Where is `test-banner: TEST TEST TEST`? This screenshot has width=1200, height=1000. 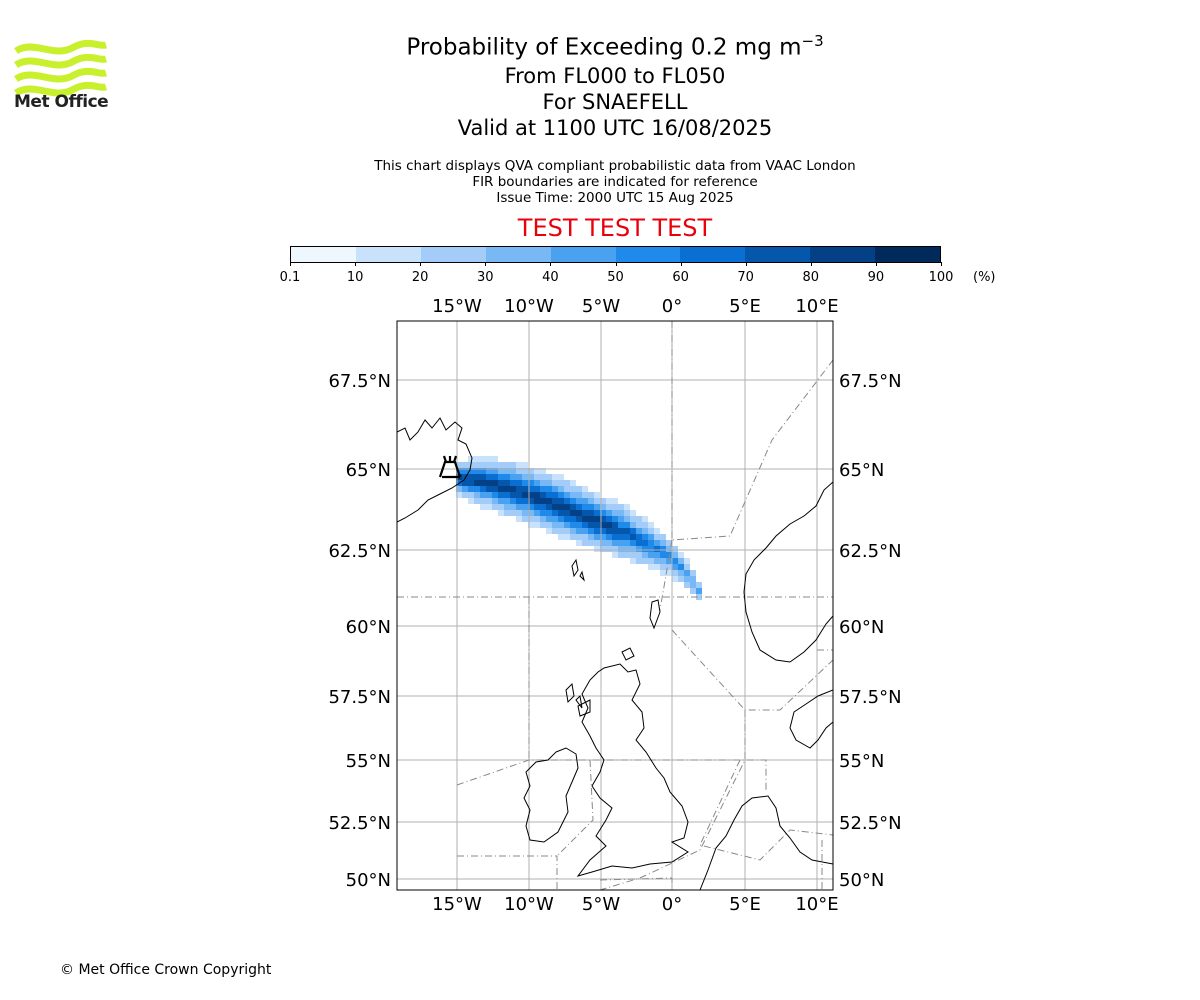
test-banner: TEST TEST TEST is located at coordinates (615, 228).